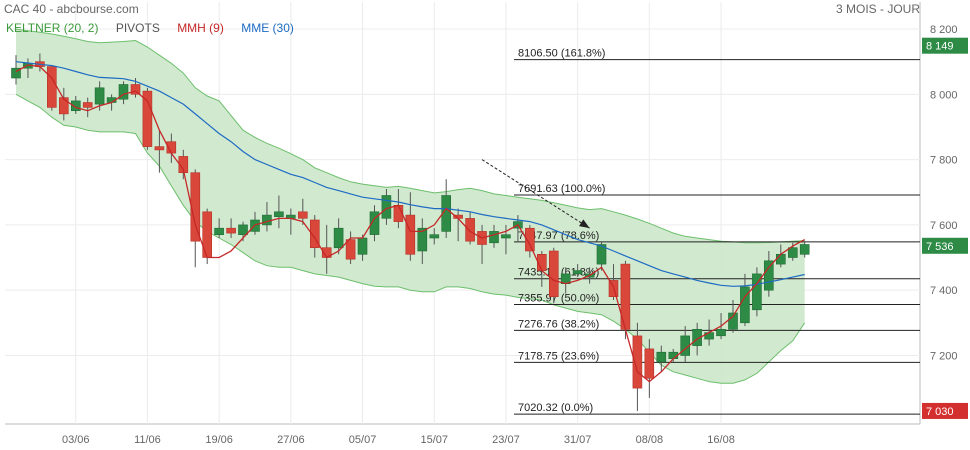 Image resolution: width=970 pixels, height=450 pixels. I want to click on price-tag-label: 7 536, so click(940, 247).